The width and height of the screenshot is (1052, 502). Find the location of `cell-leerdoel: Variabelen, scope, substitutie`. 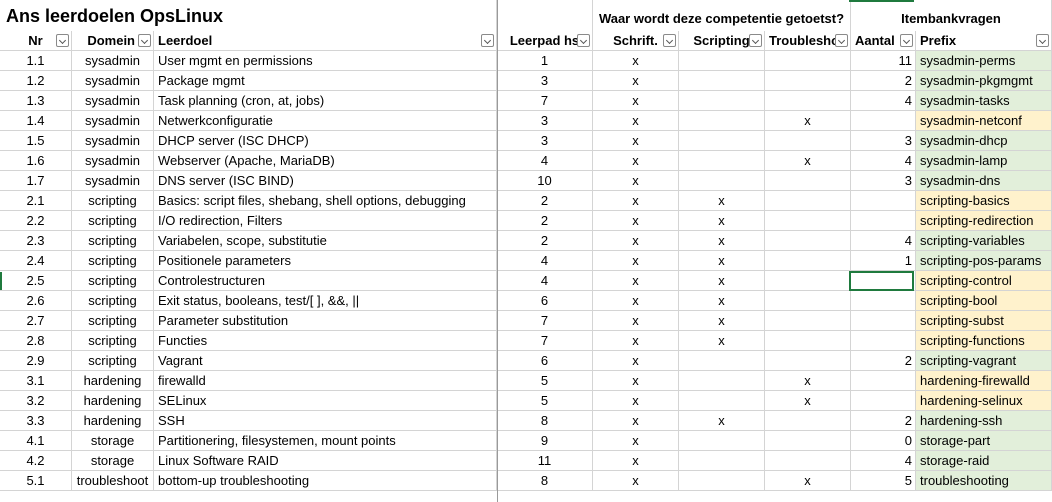

cell-leerdoel: Variabelen, scope, substitutie is located at coordinates (325, 241).